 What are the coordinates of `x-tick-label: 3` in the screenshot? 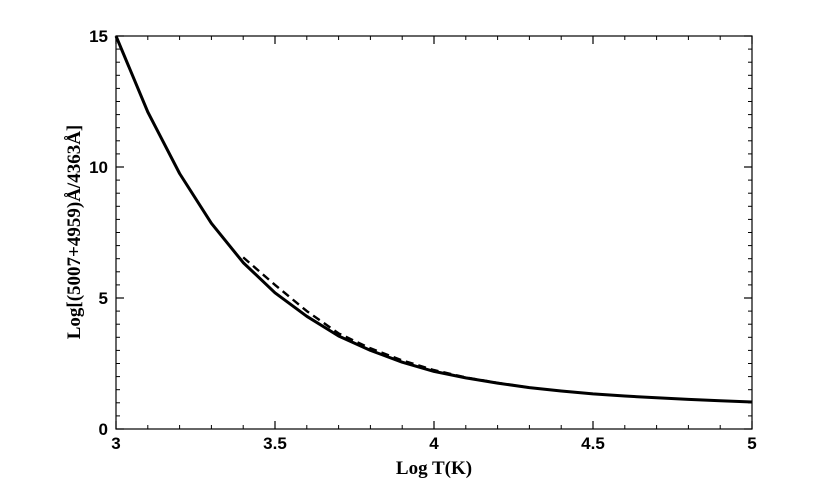 It's located at (115, 443).